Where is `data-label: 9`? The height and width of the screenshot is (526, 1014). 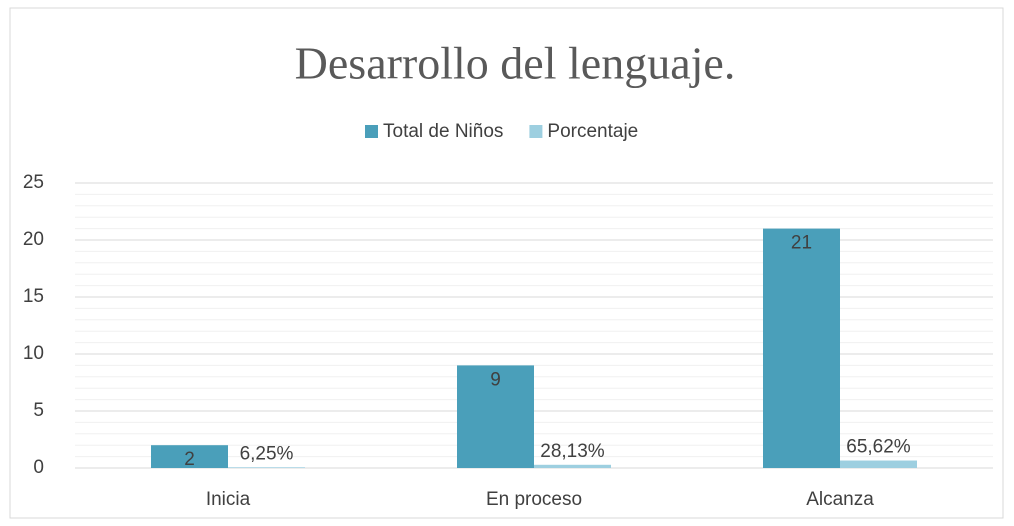
data-label: 9 is located at coordinates (495, 379).